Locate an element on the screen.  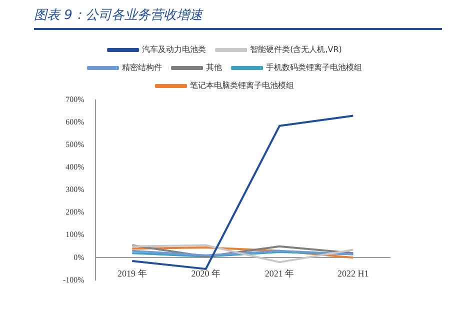
y-tick-label: -100% is located at coordinates (74, 279).